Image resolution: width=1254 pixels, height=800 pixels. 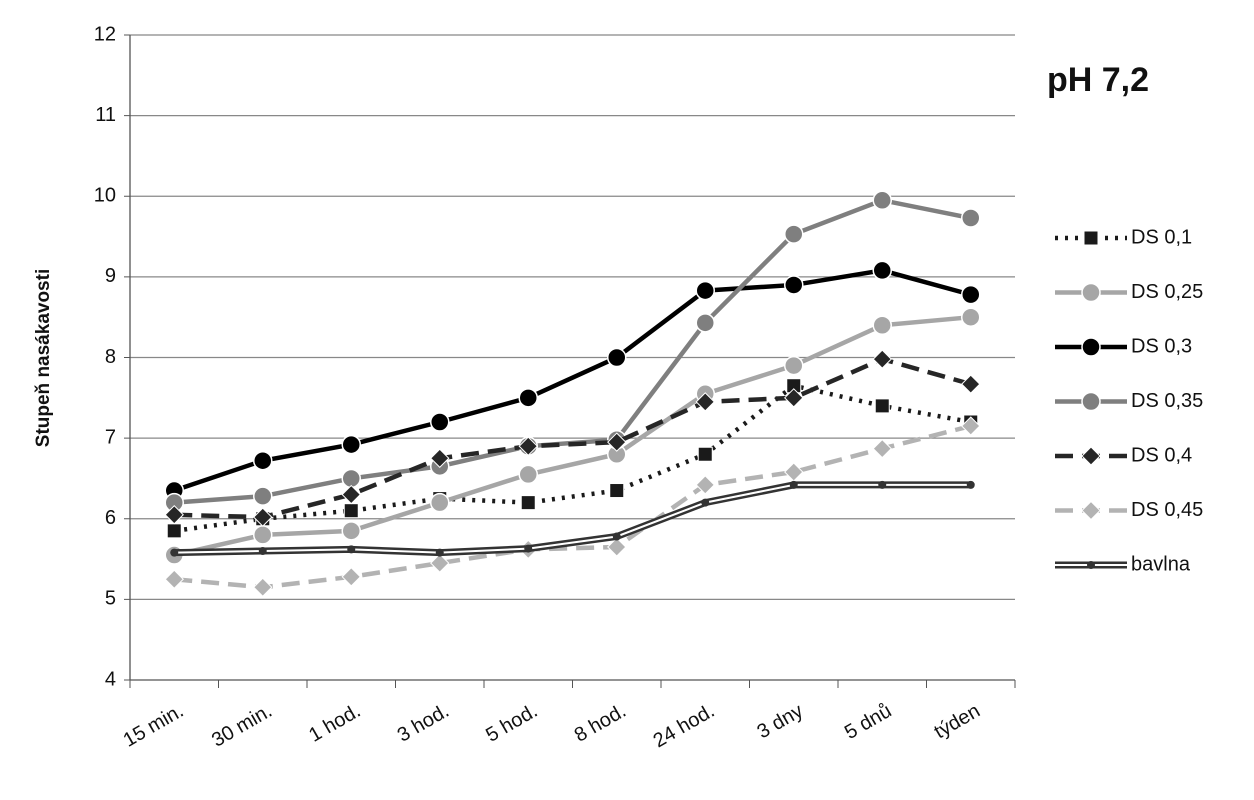 I want to click on y-tick-label: 6, so click(x=110, y=518).